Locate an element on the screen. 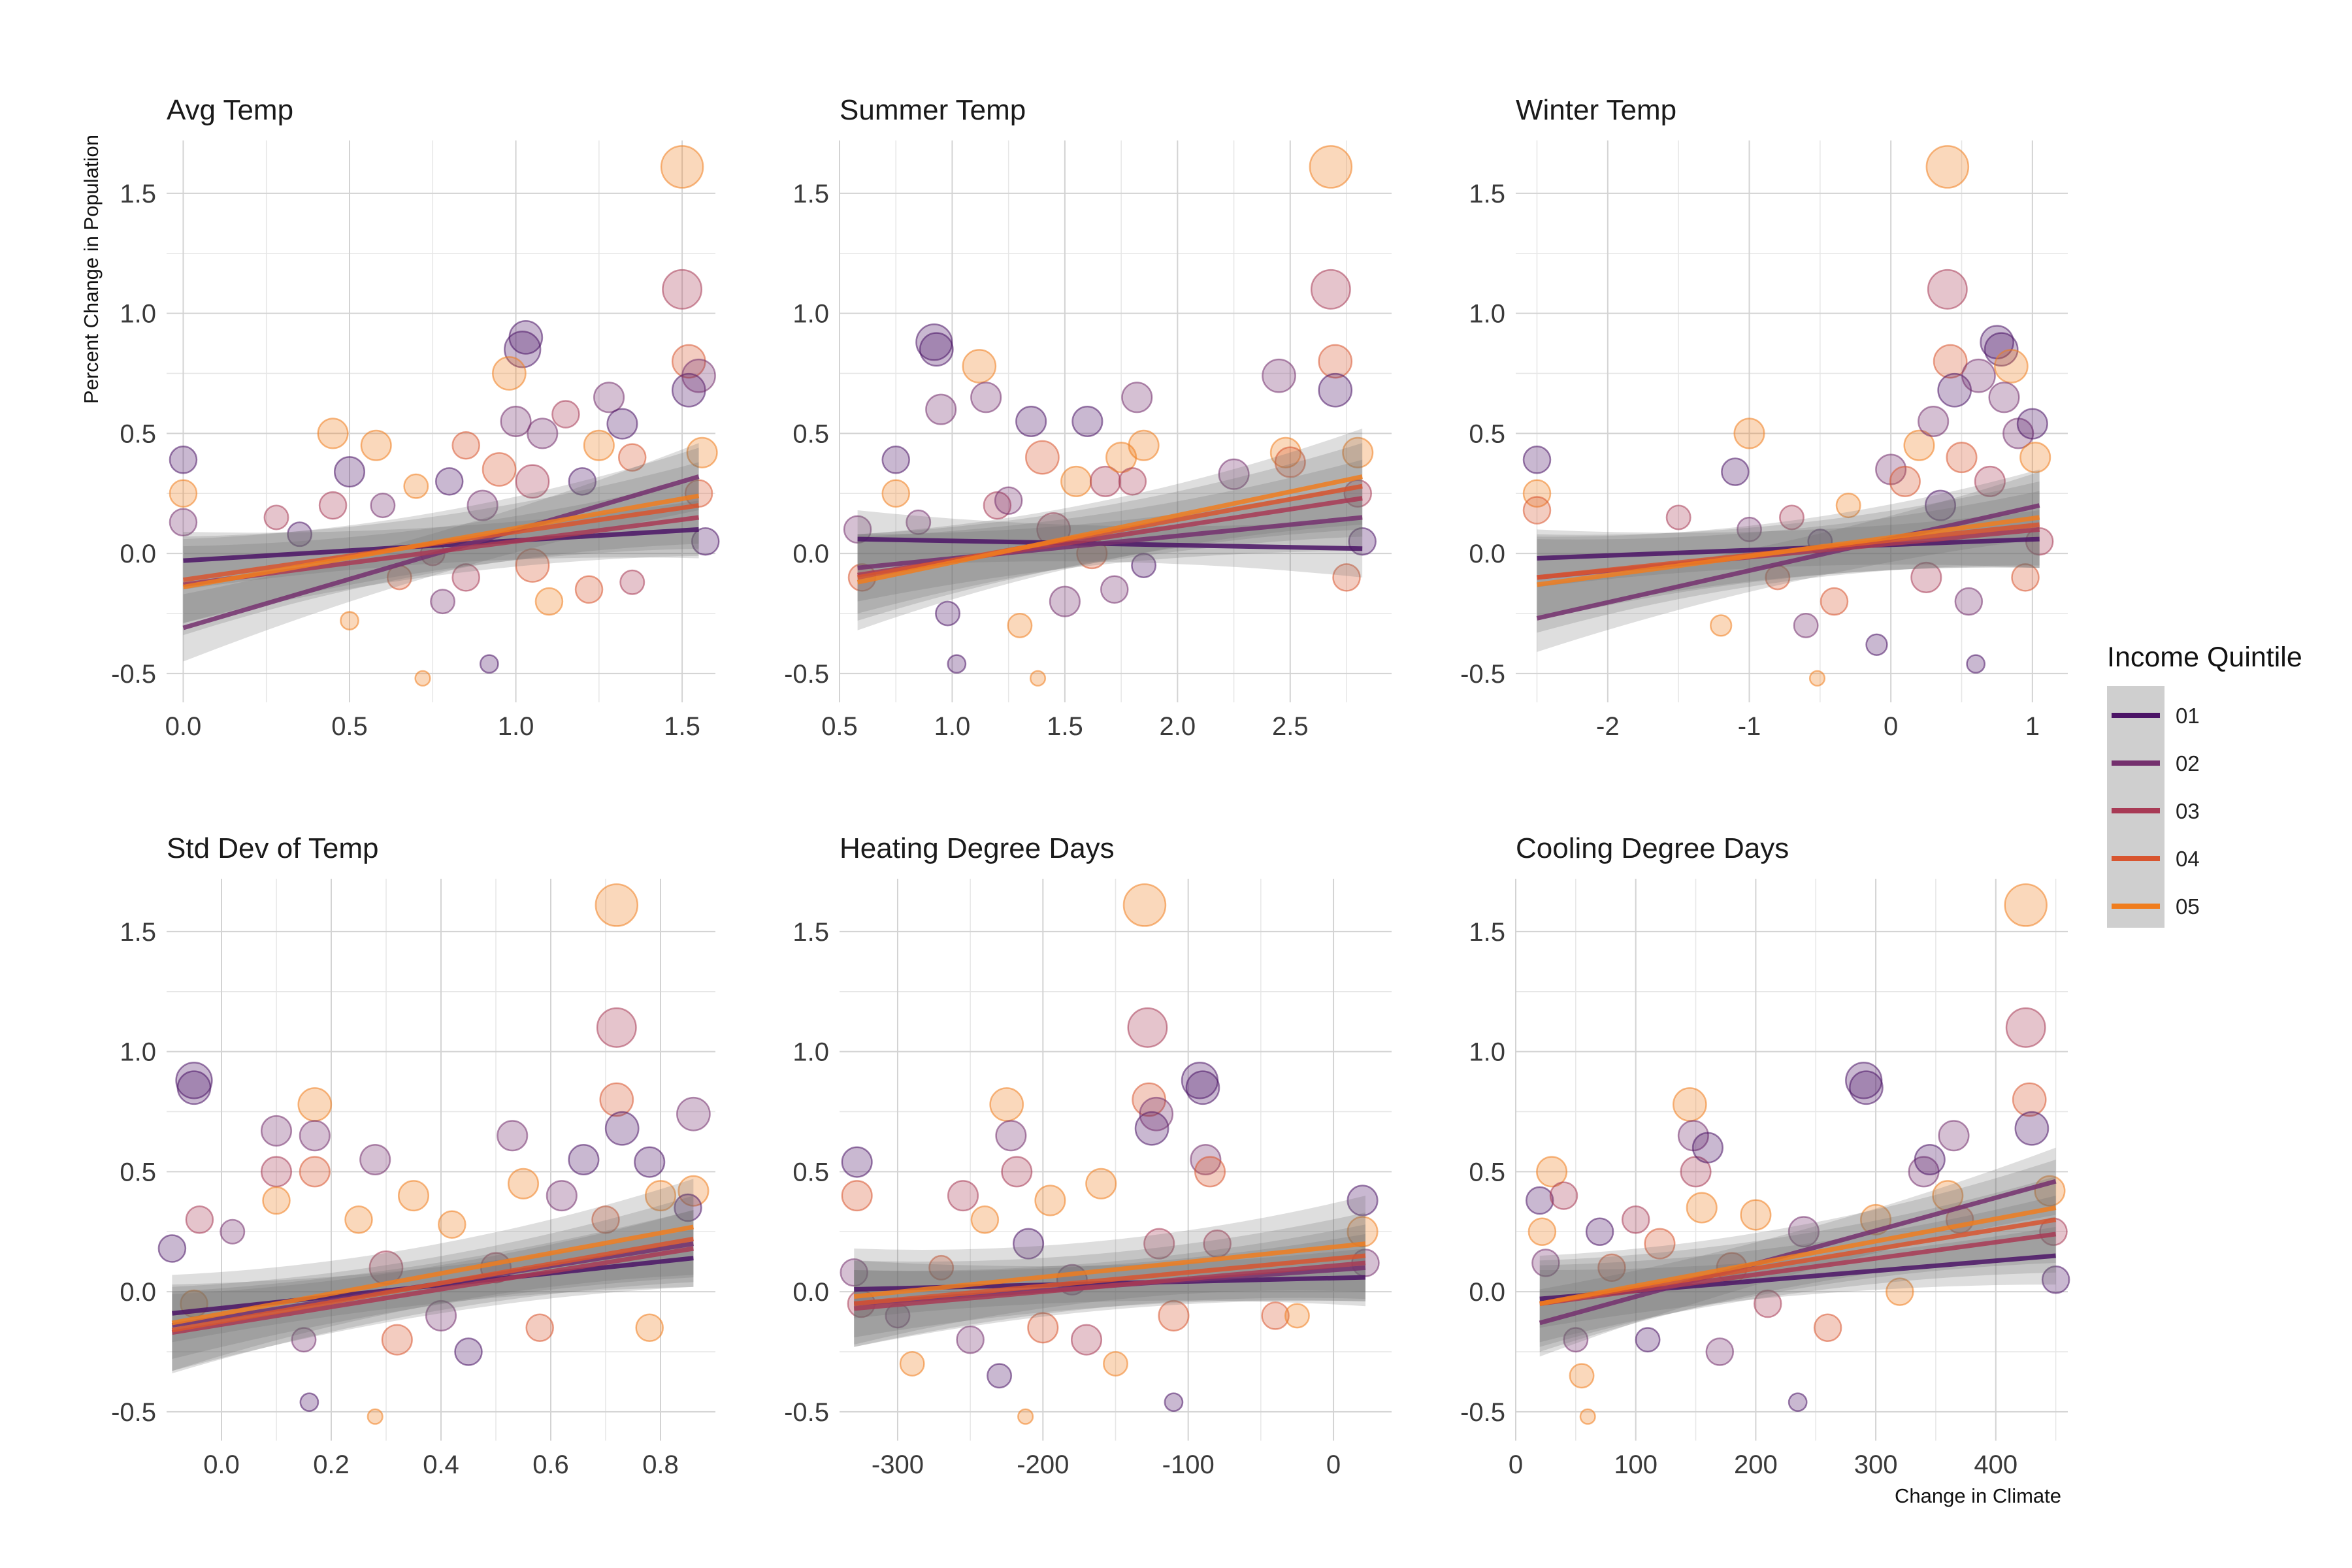 Image resolution: width=2352 pixels, height=1568 pixels. panel-title: Heating Degree Days is located at coordinates (977, 848).